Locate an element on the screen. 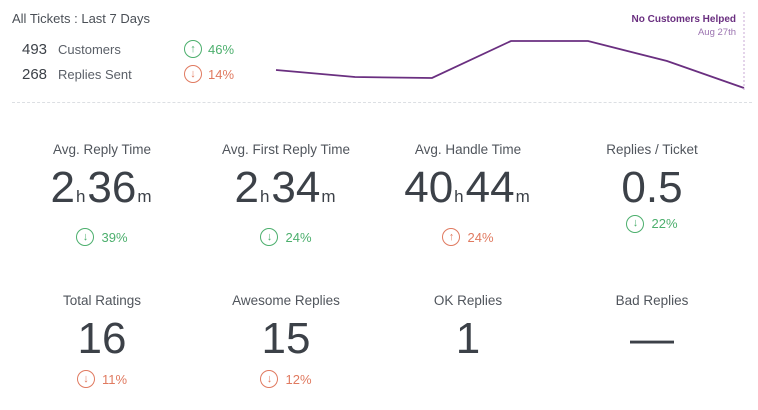  section-divider is located at coordinates (382, 102).